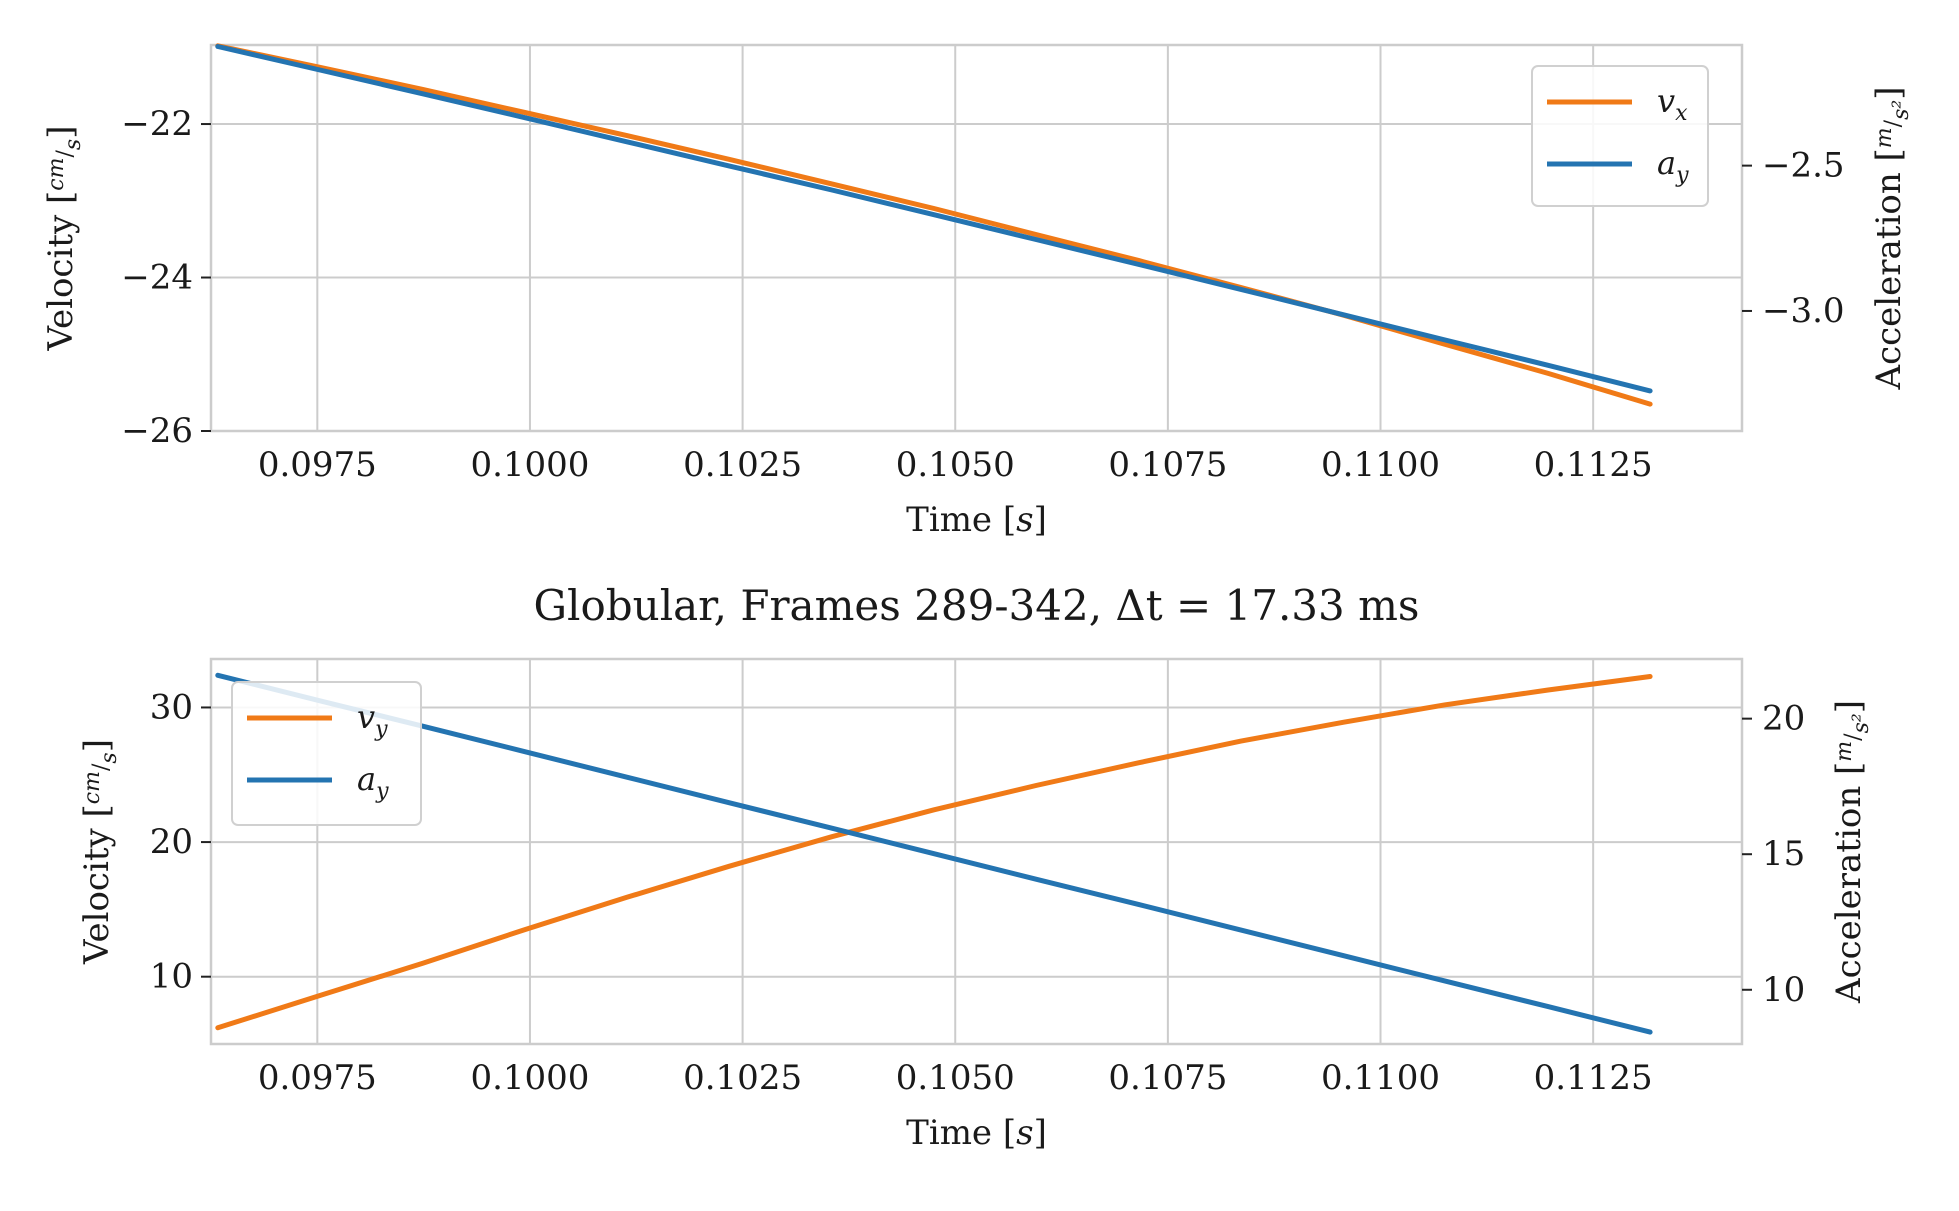 This screenshot has height=1211, width=1959. I want to click on left-y-tick-label: −22, so click(157, 124).